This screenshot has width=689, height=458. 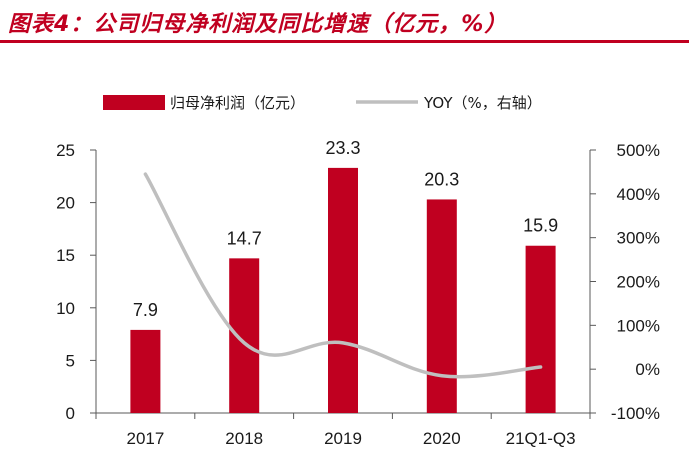 I want to click on bar-value-label: 23.3, so click(x=342, y=148).